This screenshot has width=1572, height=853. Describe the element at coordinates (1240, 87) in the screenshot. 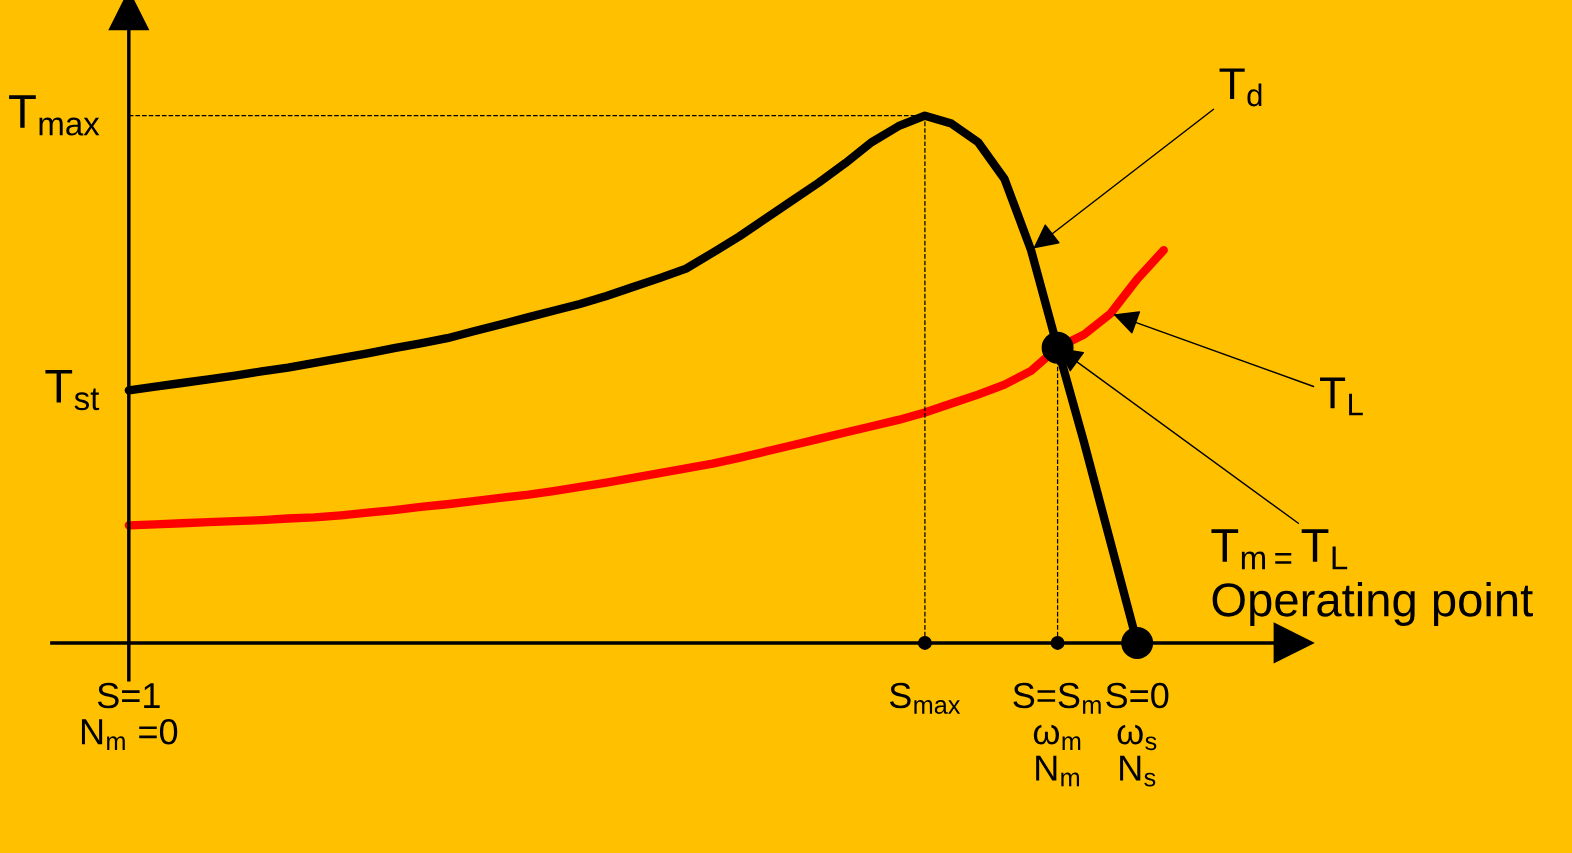

I see `text: T$_{d}$` at that location.